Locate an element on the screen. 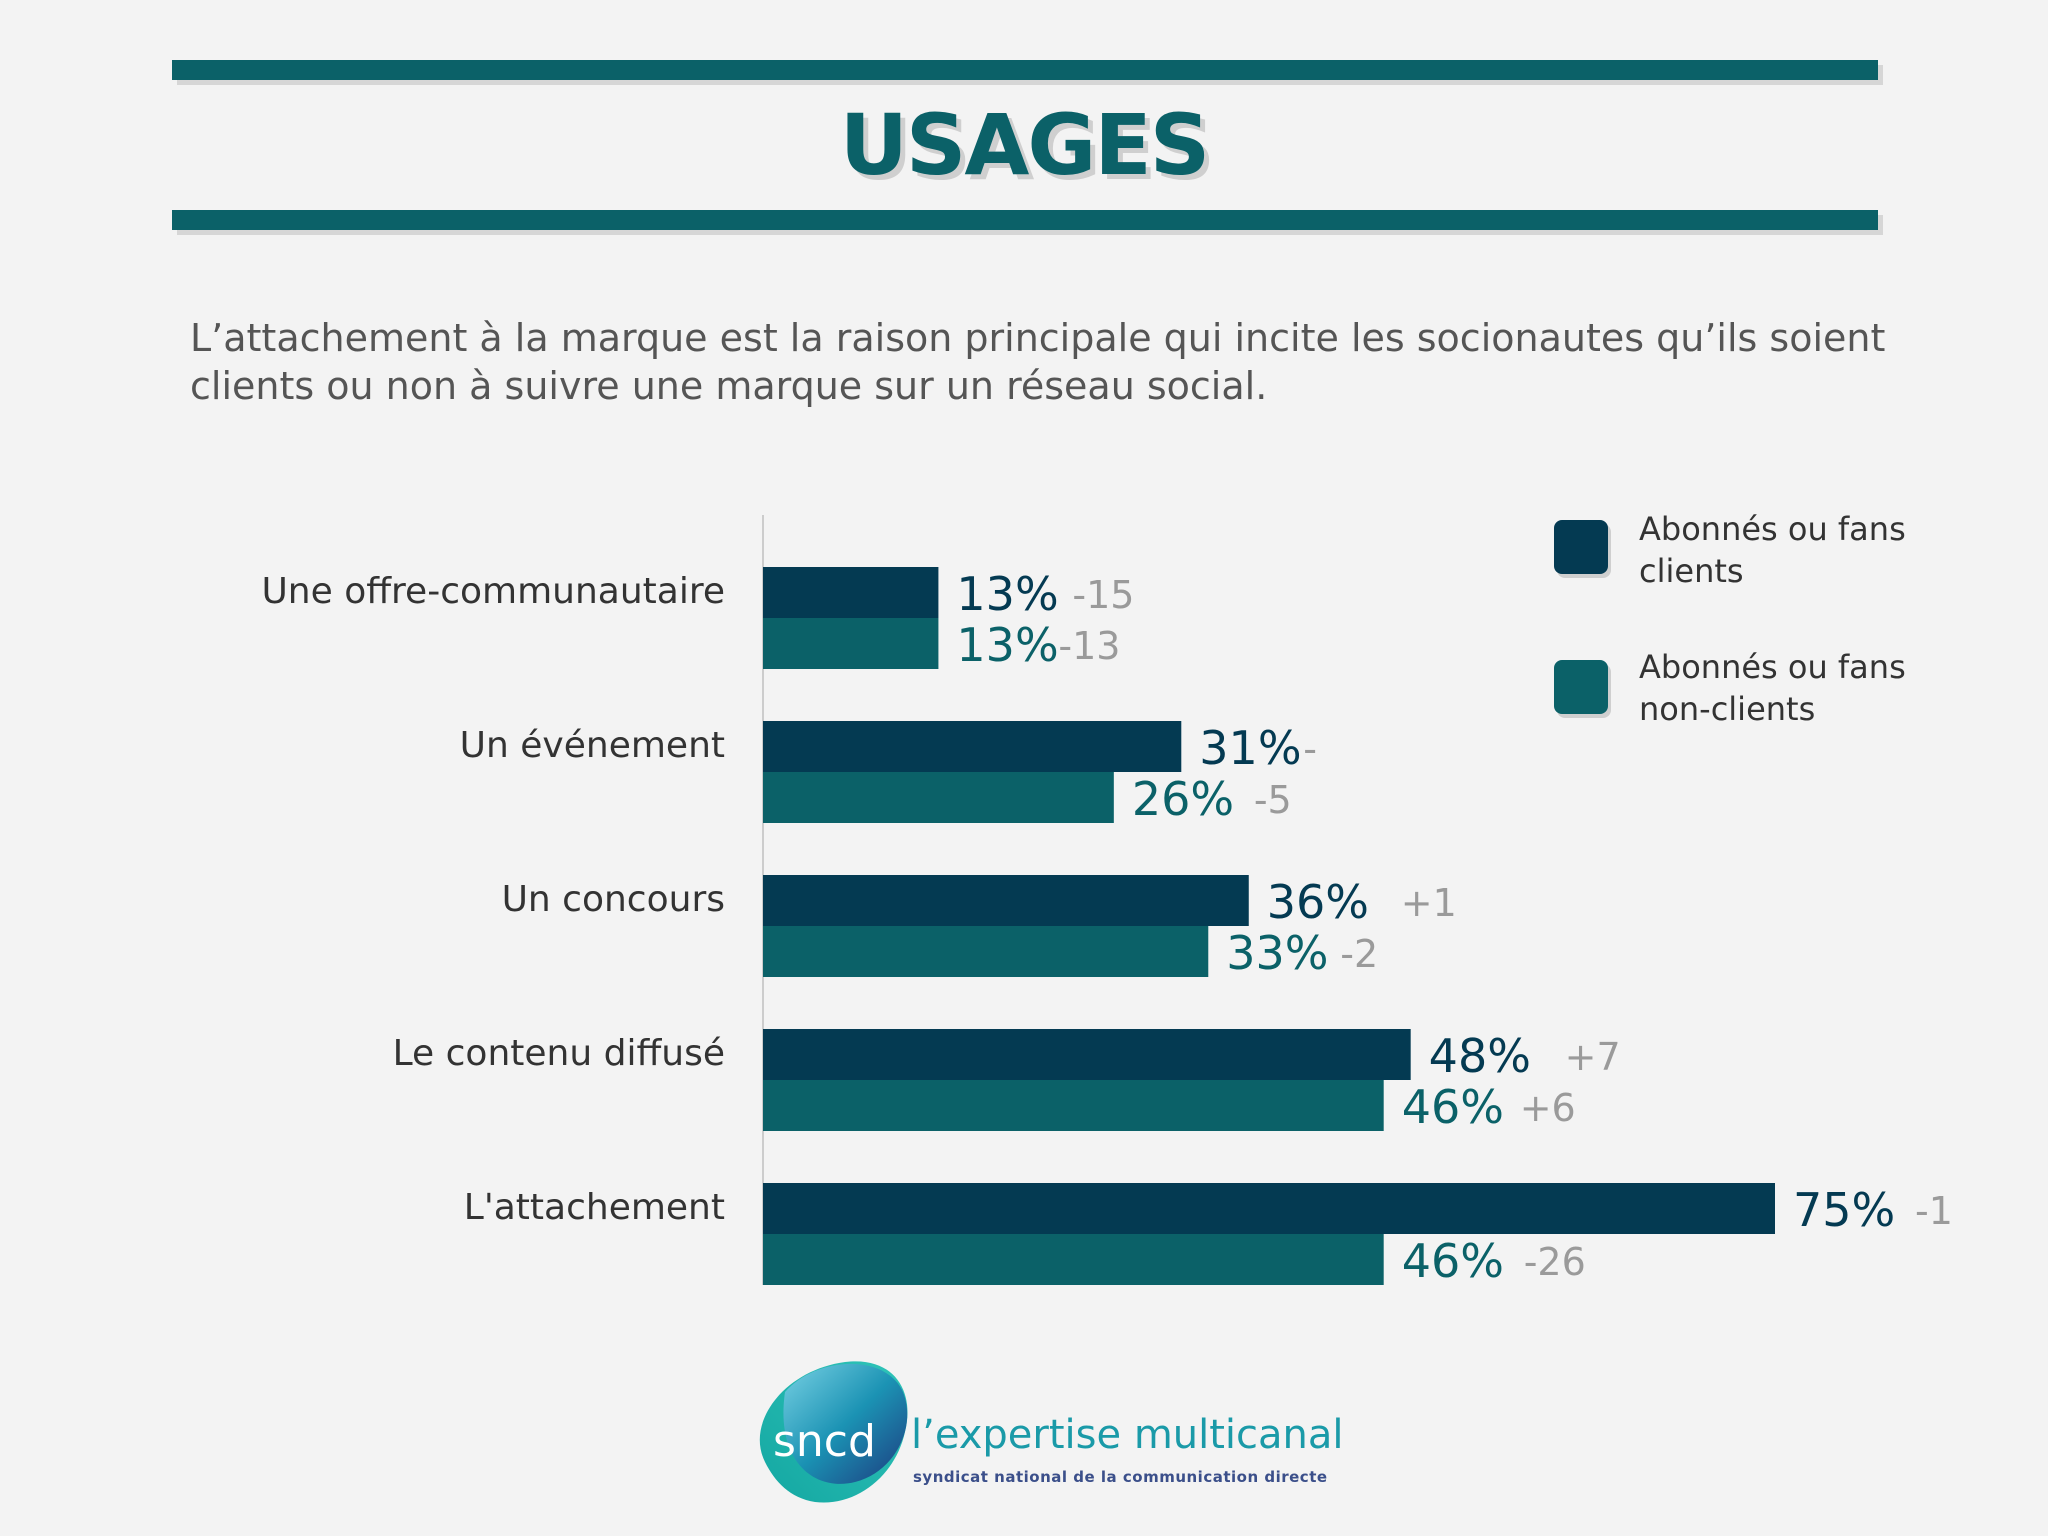  value-label-clients: 31% is located at coordinates (1250, 748).